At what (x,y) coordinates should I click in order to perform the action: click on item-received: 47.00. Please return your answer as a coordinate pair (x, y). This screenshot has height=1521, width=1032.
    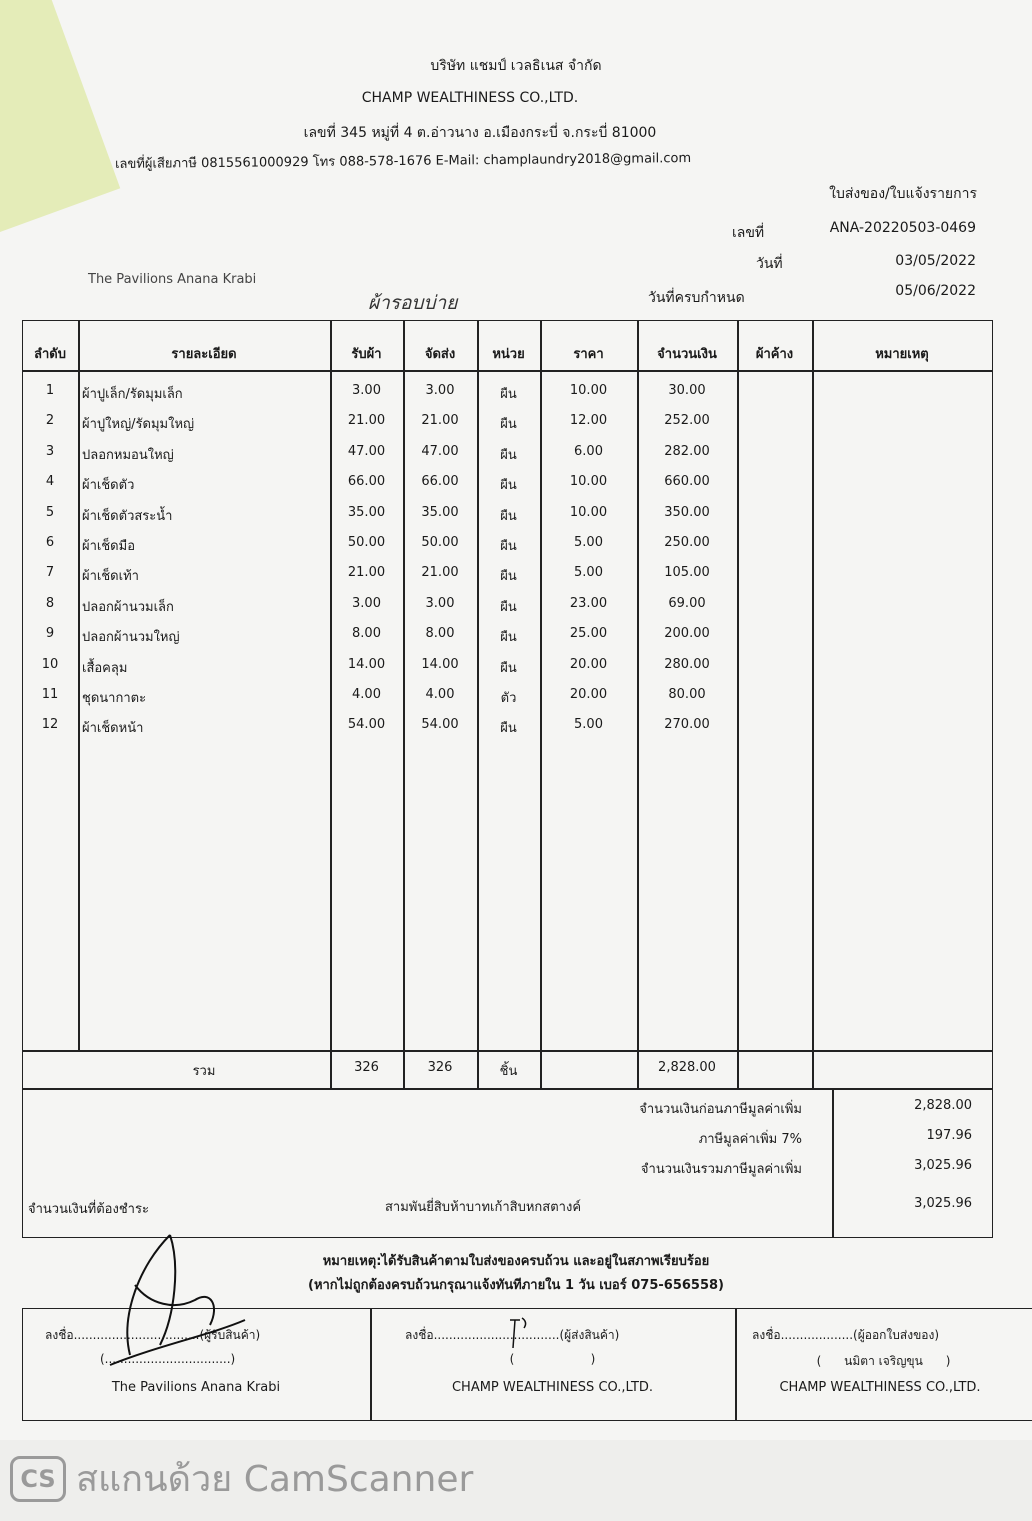
    Looking at the image, I should click on (366, 451).